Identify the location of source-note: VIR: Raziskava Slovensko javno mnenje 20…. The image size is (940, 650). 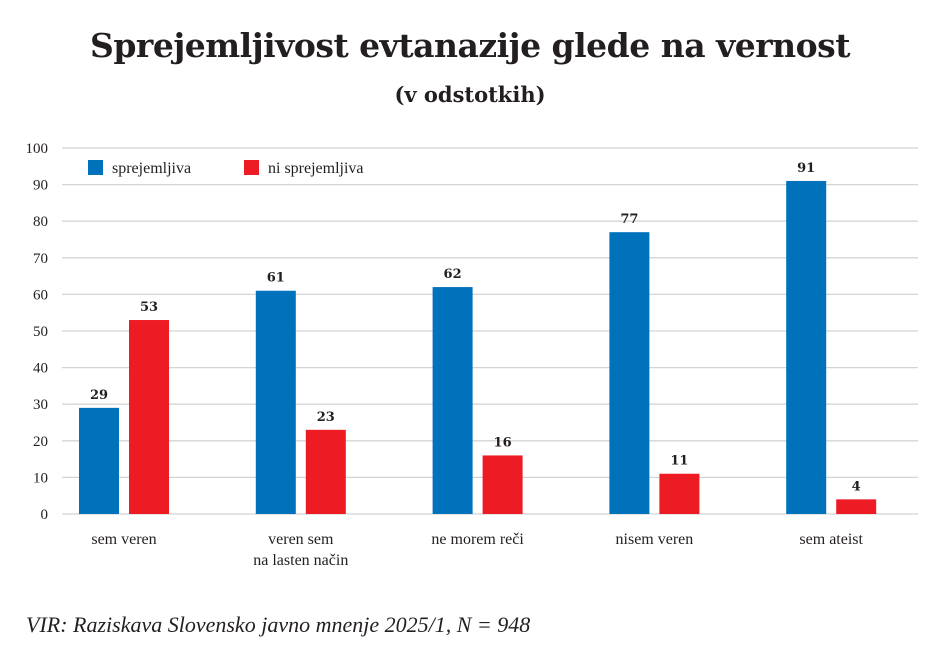
(278, 624).